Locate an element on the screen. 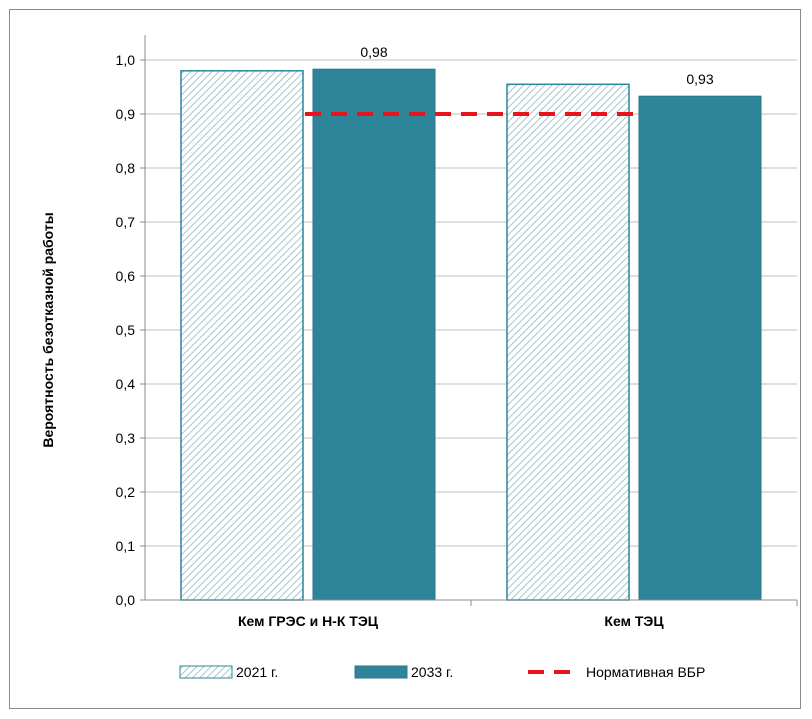 This screenshot has width=812, height=719. legend-item: 2033 г. is located at coordinates (403, 672).